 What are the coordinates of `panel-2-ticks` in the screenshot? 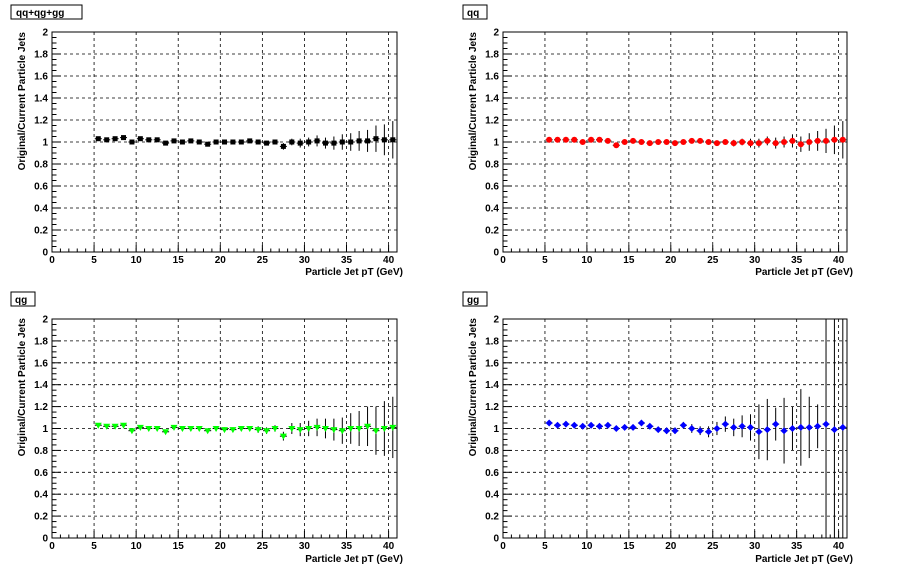 It's located at (675, 142).